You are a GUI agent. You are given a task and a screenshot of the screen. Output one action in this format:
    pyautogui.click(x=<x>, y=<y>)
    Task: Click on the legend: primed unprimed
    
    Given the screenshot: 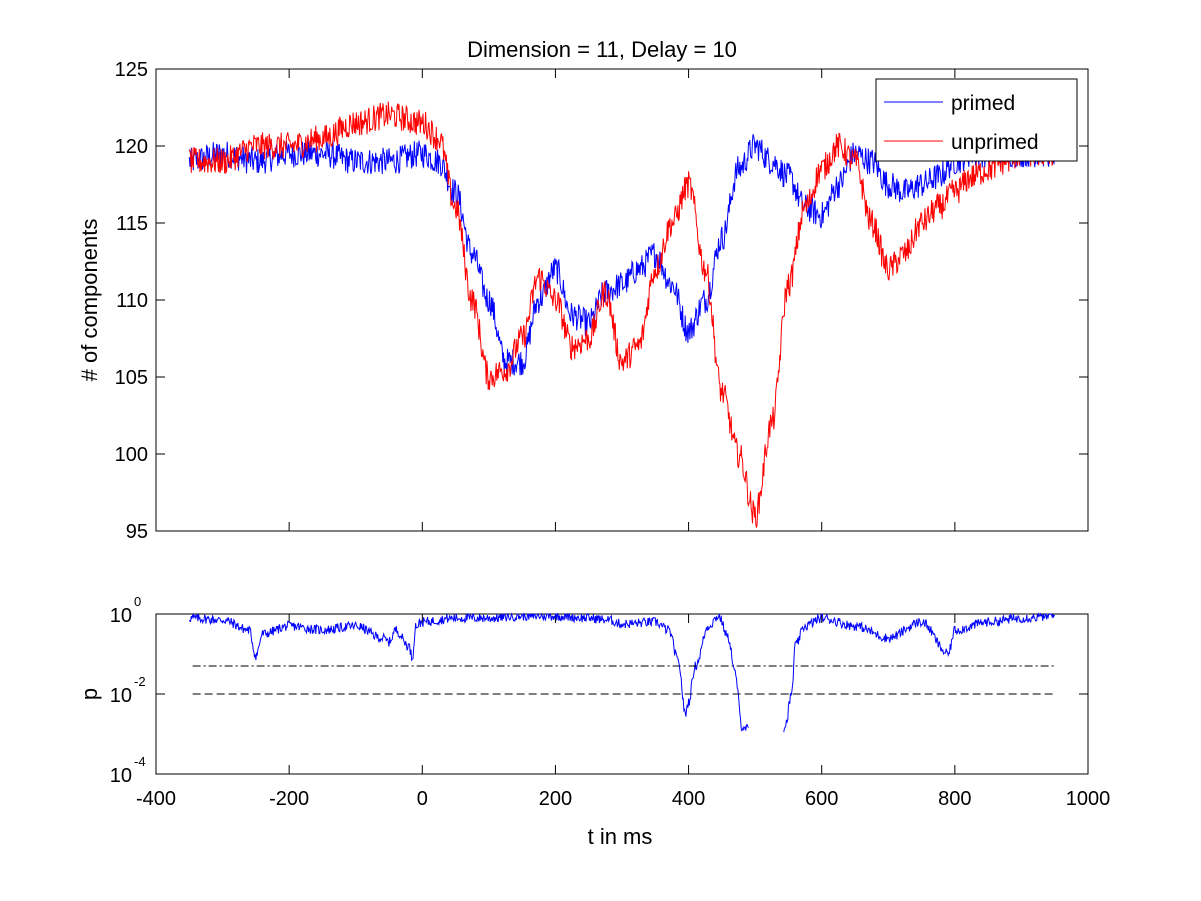 What is the action you would take?
    pyautogui.click(x=976, y=120)
    